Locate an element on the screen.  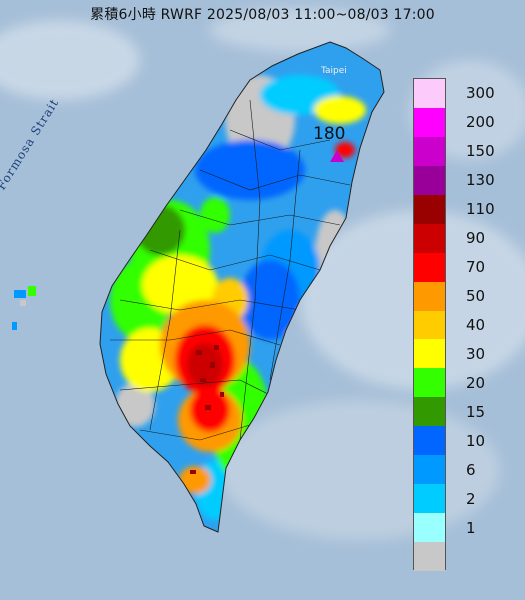
legend-label: 90 is located at coordinates (476, 238).